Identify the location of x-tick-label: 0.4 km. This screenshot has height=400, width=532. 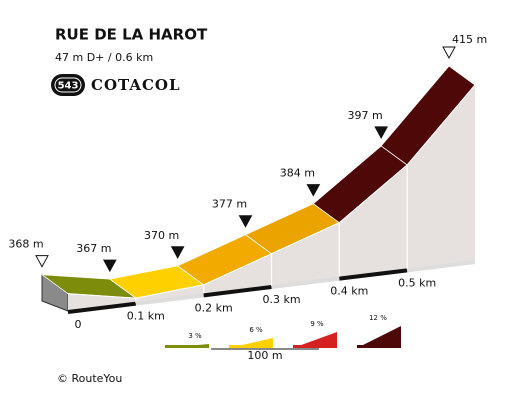
(349, 291).